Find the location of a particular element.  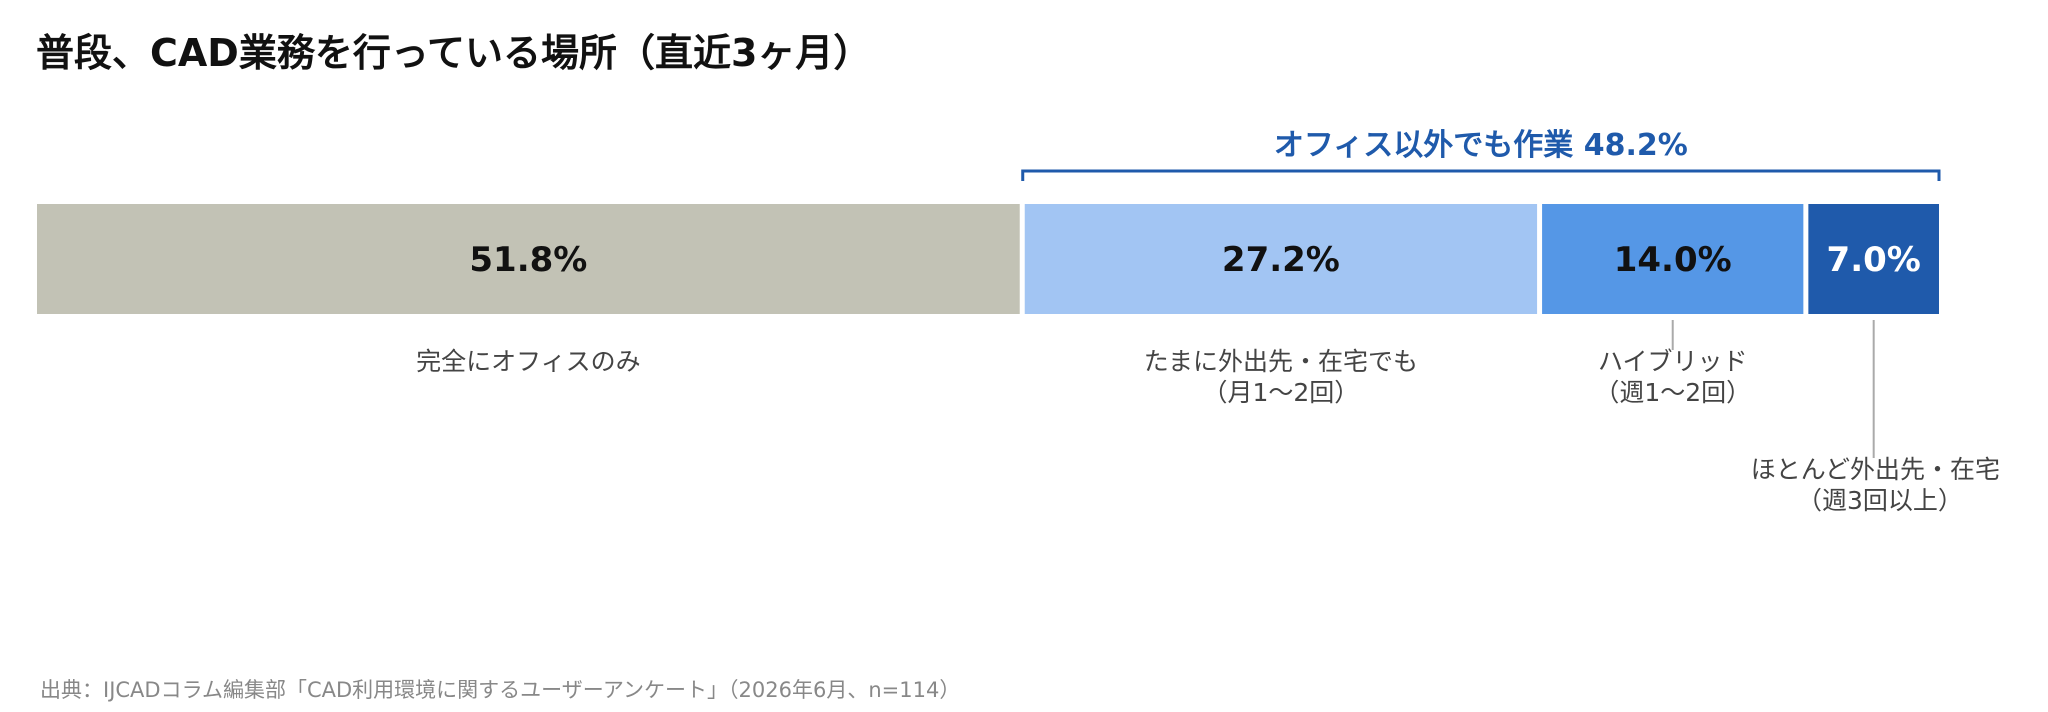

bar-segment-mostly_remote is located at coordinates (1873, 259).